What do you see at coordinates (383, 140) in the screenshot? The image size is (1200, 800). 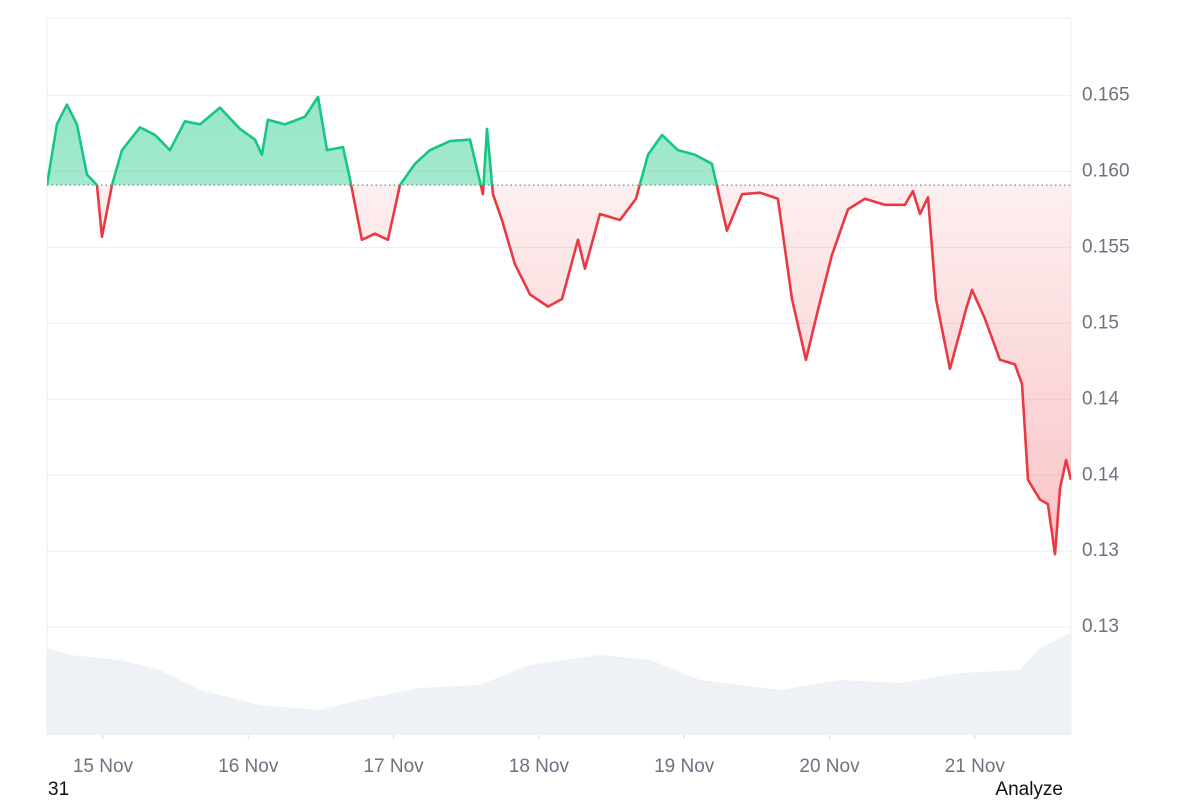 I see `price-line-up` at bounding box center [383, 140].